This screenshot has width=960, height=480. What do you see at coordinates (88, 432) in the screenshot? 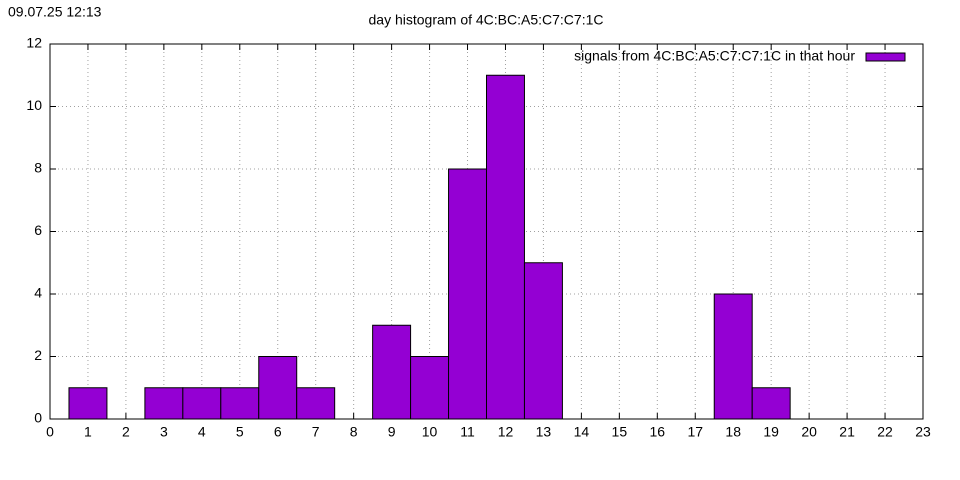
I see `x-tick-label: 1` at bounding box center [88, 432].